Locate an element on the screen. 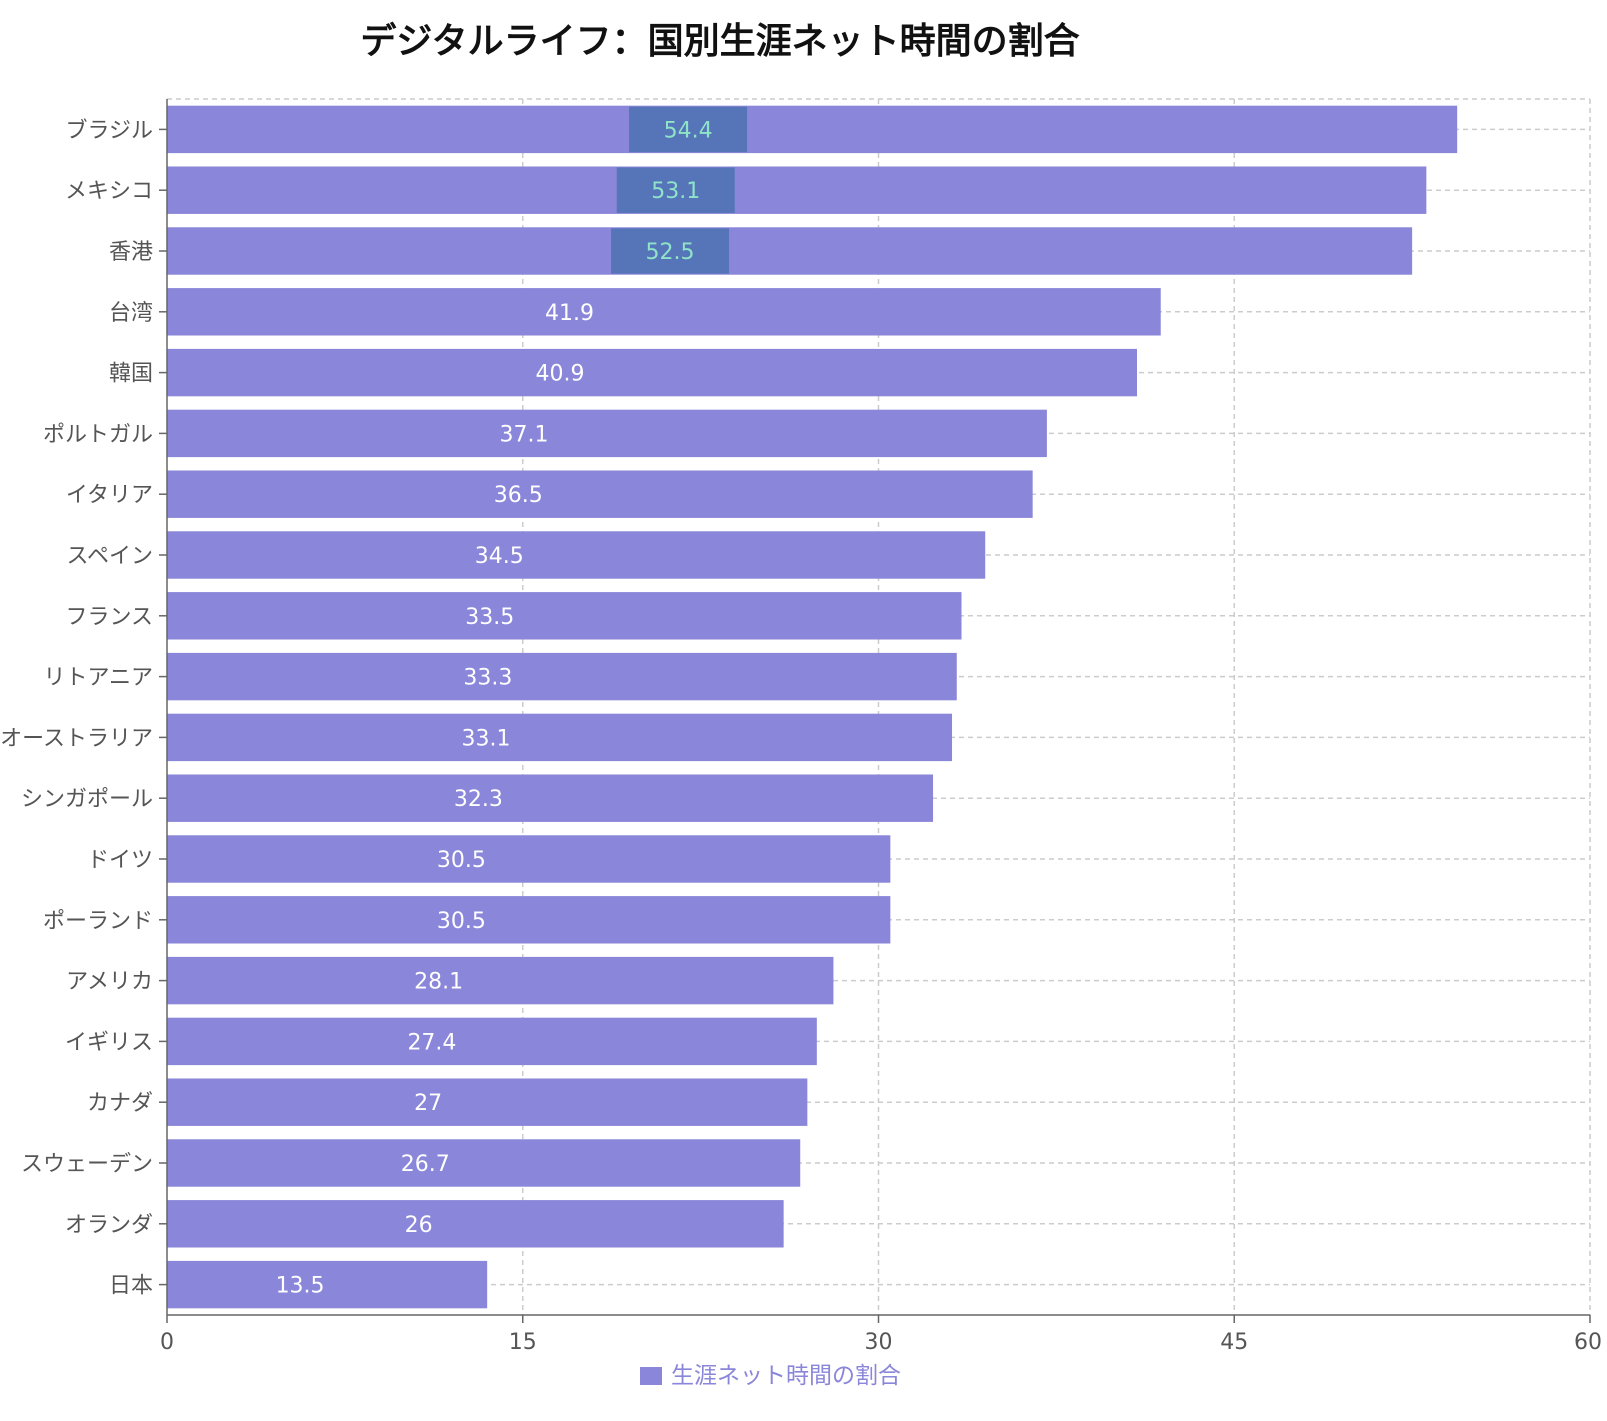  bar-value-label: 32.3 is located at coordinates (478, 799).